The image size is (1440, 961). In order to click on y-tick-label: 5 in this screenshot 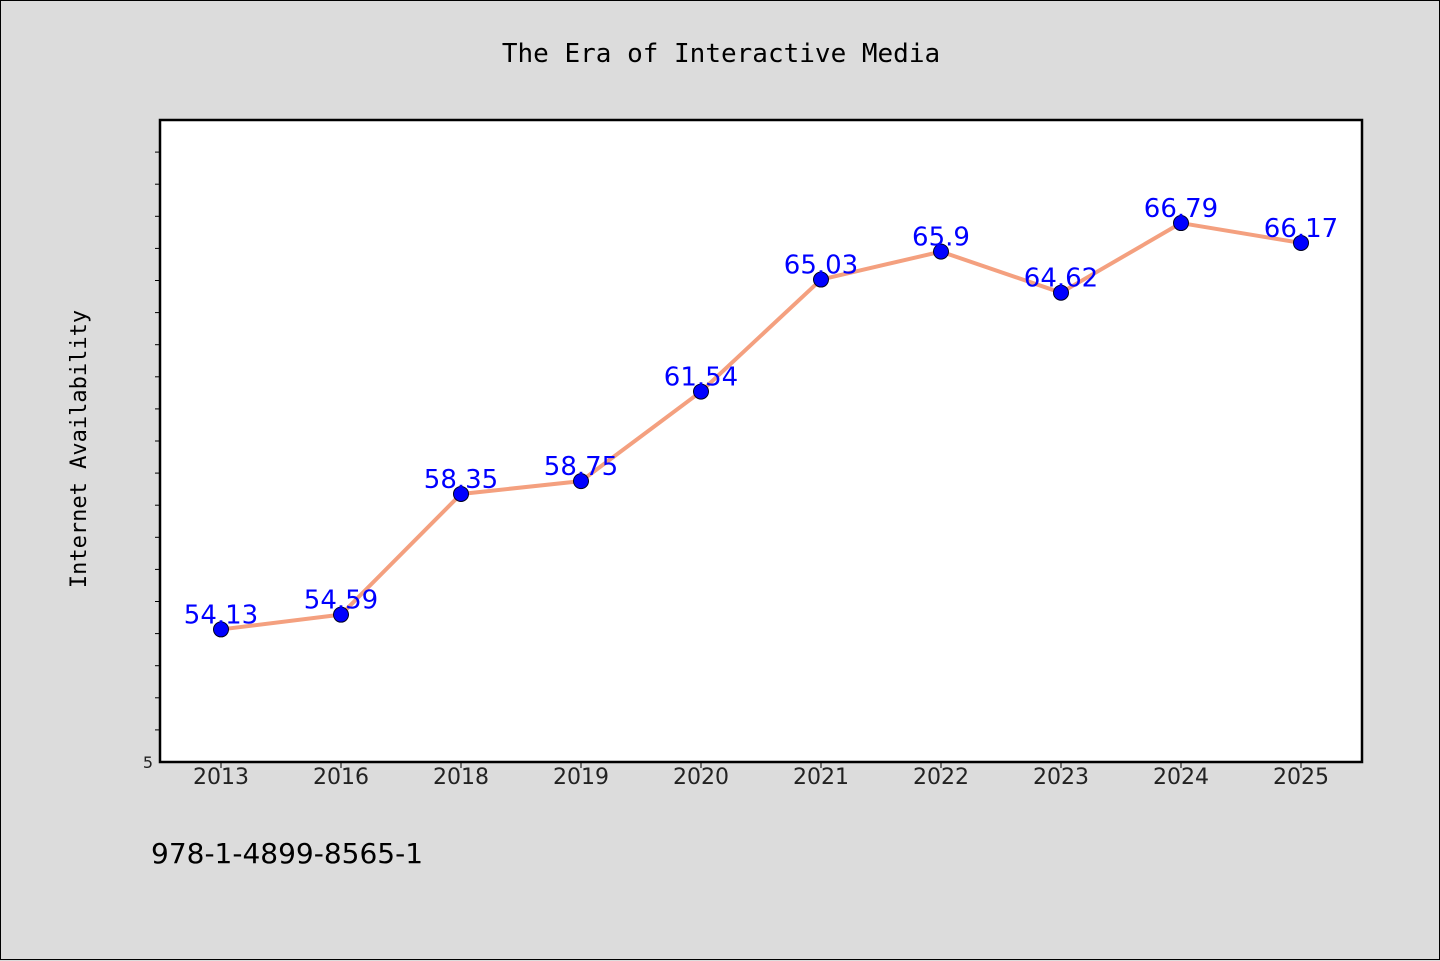, I will do `click(148, 762)`.